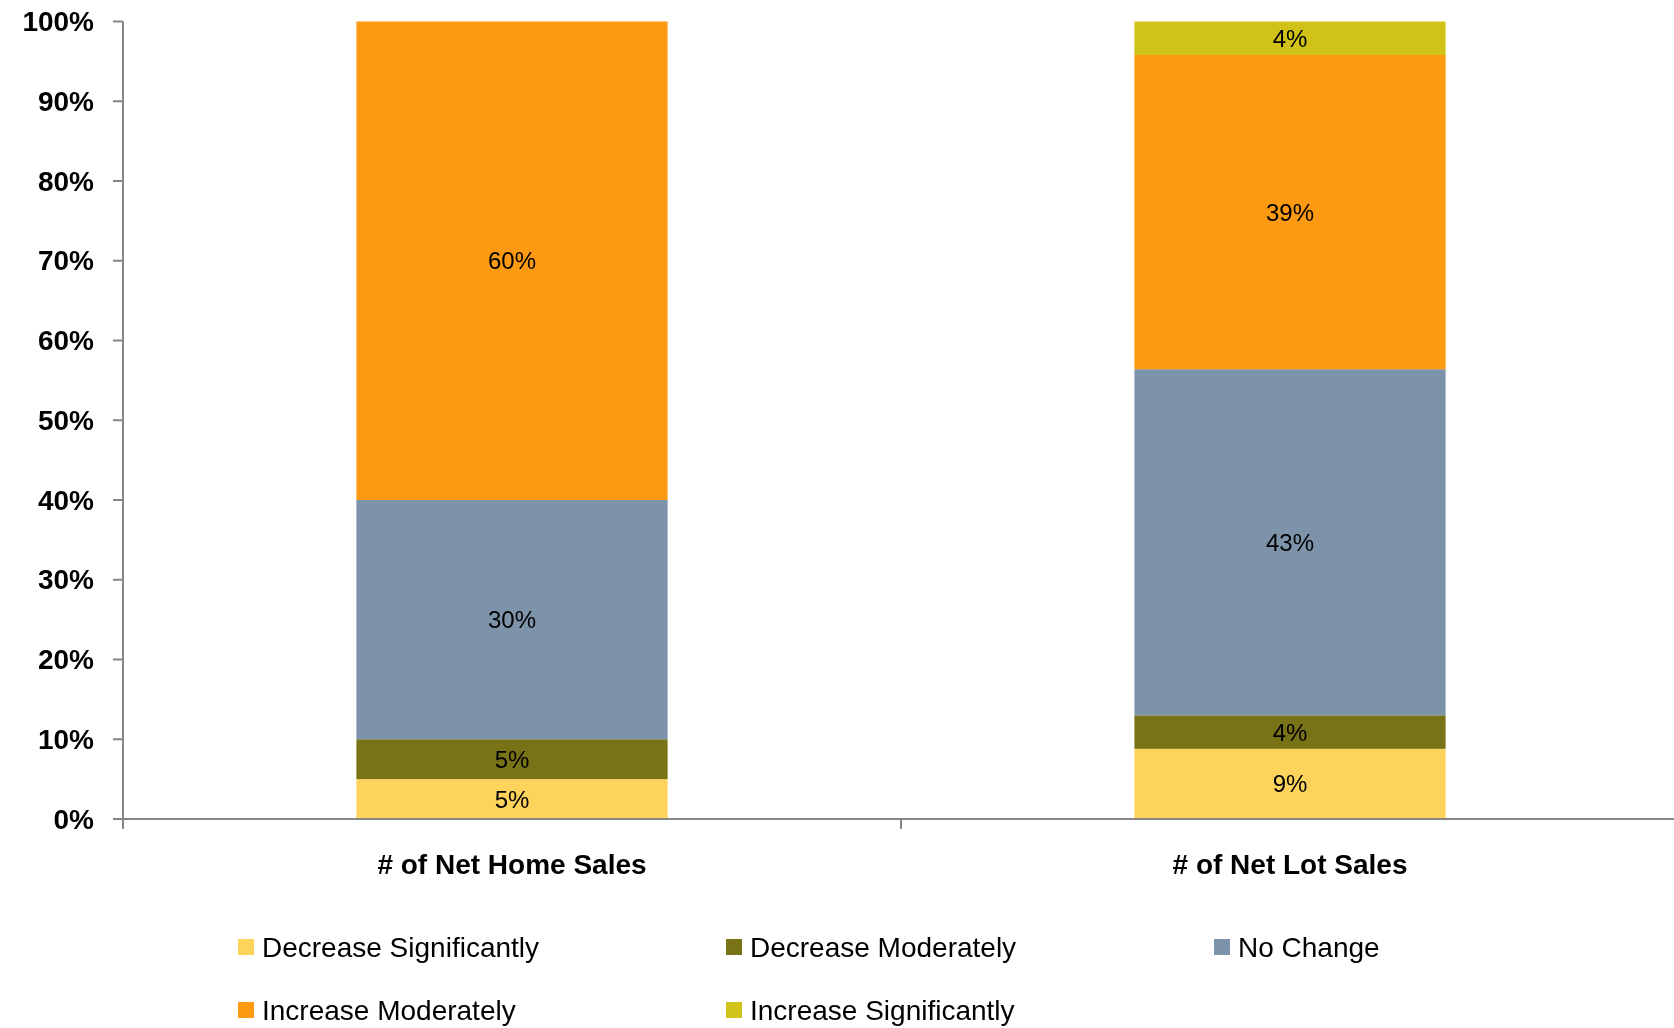  Describe the element at coordinates (74, 819) in the screenshot. I see `y-tick-label: 0%` at that location.